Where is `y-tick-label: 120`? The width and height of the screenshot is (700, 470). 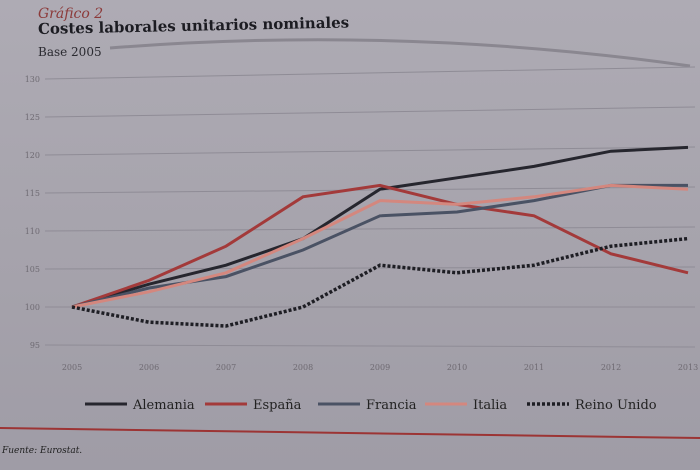 y-tick-label: 120 is located at coordinates (32, 155).